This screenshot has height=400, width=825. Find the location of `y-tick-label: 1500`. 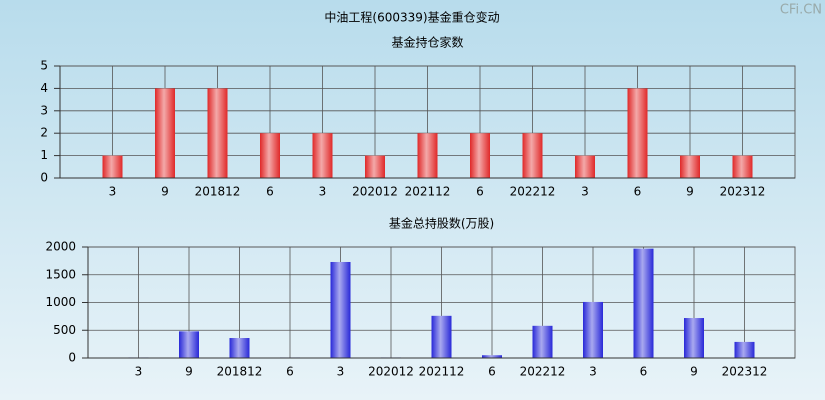

y-tick-label: 1500 is located at coordinates (60, 274).